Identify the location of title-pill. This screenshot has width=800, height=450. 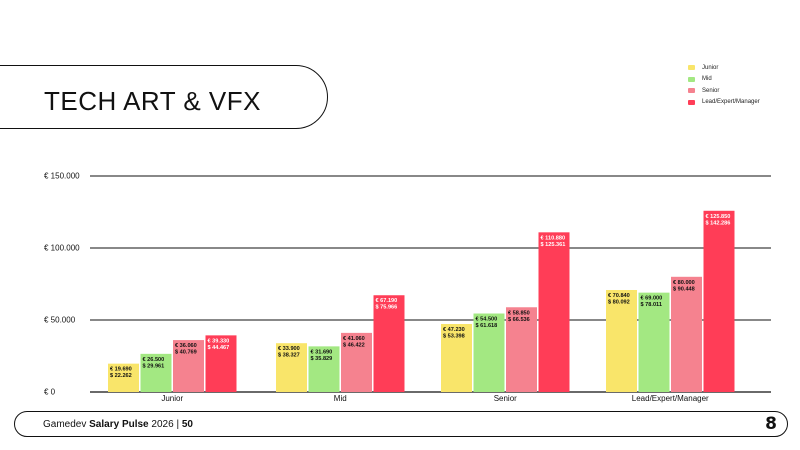
(164, 97).